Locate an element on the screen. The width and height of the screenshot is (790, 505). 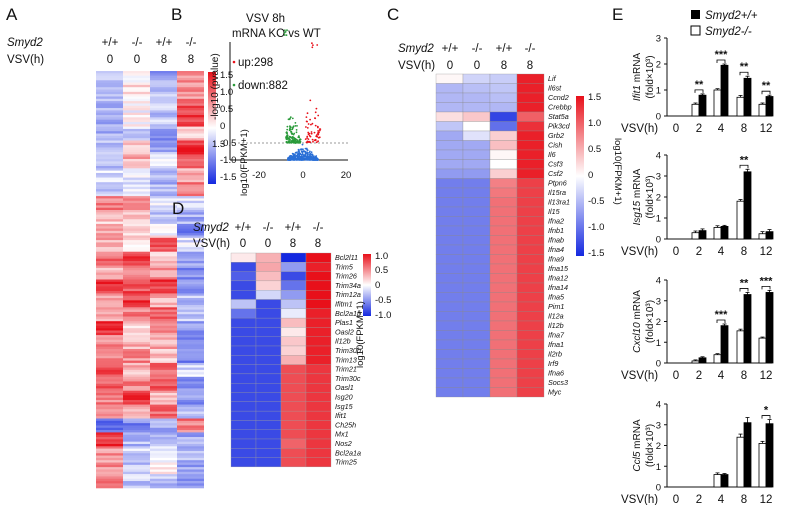
e-y-tick-label: 3 is located at coordinates (658, 177).